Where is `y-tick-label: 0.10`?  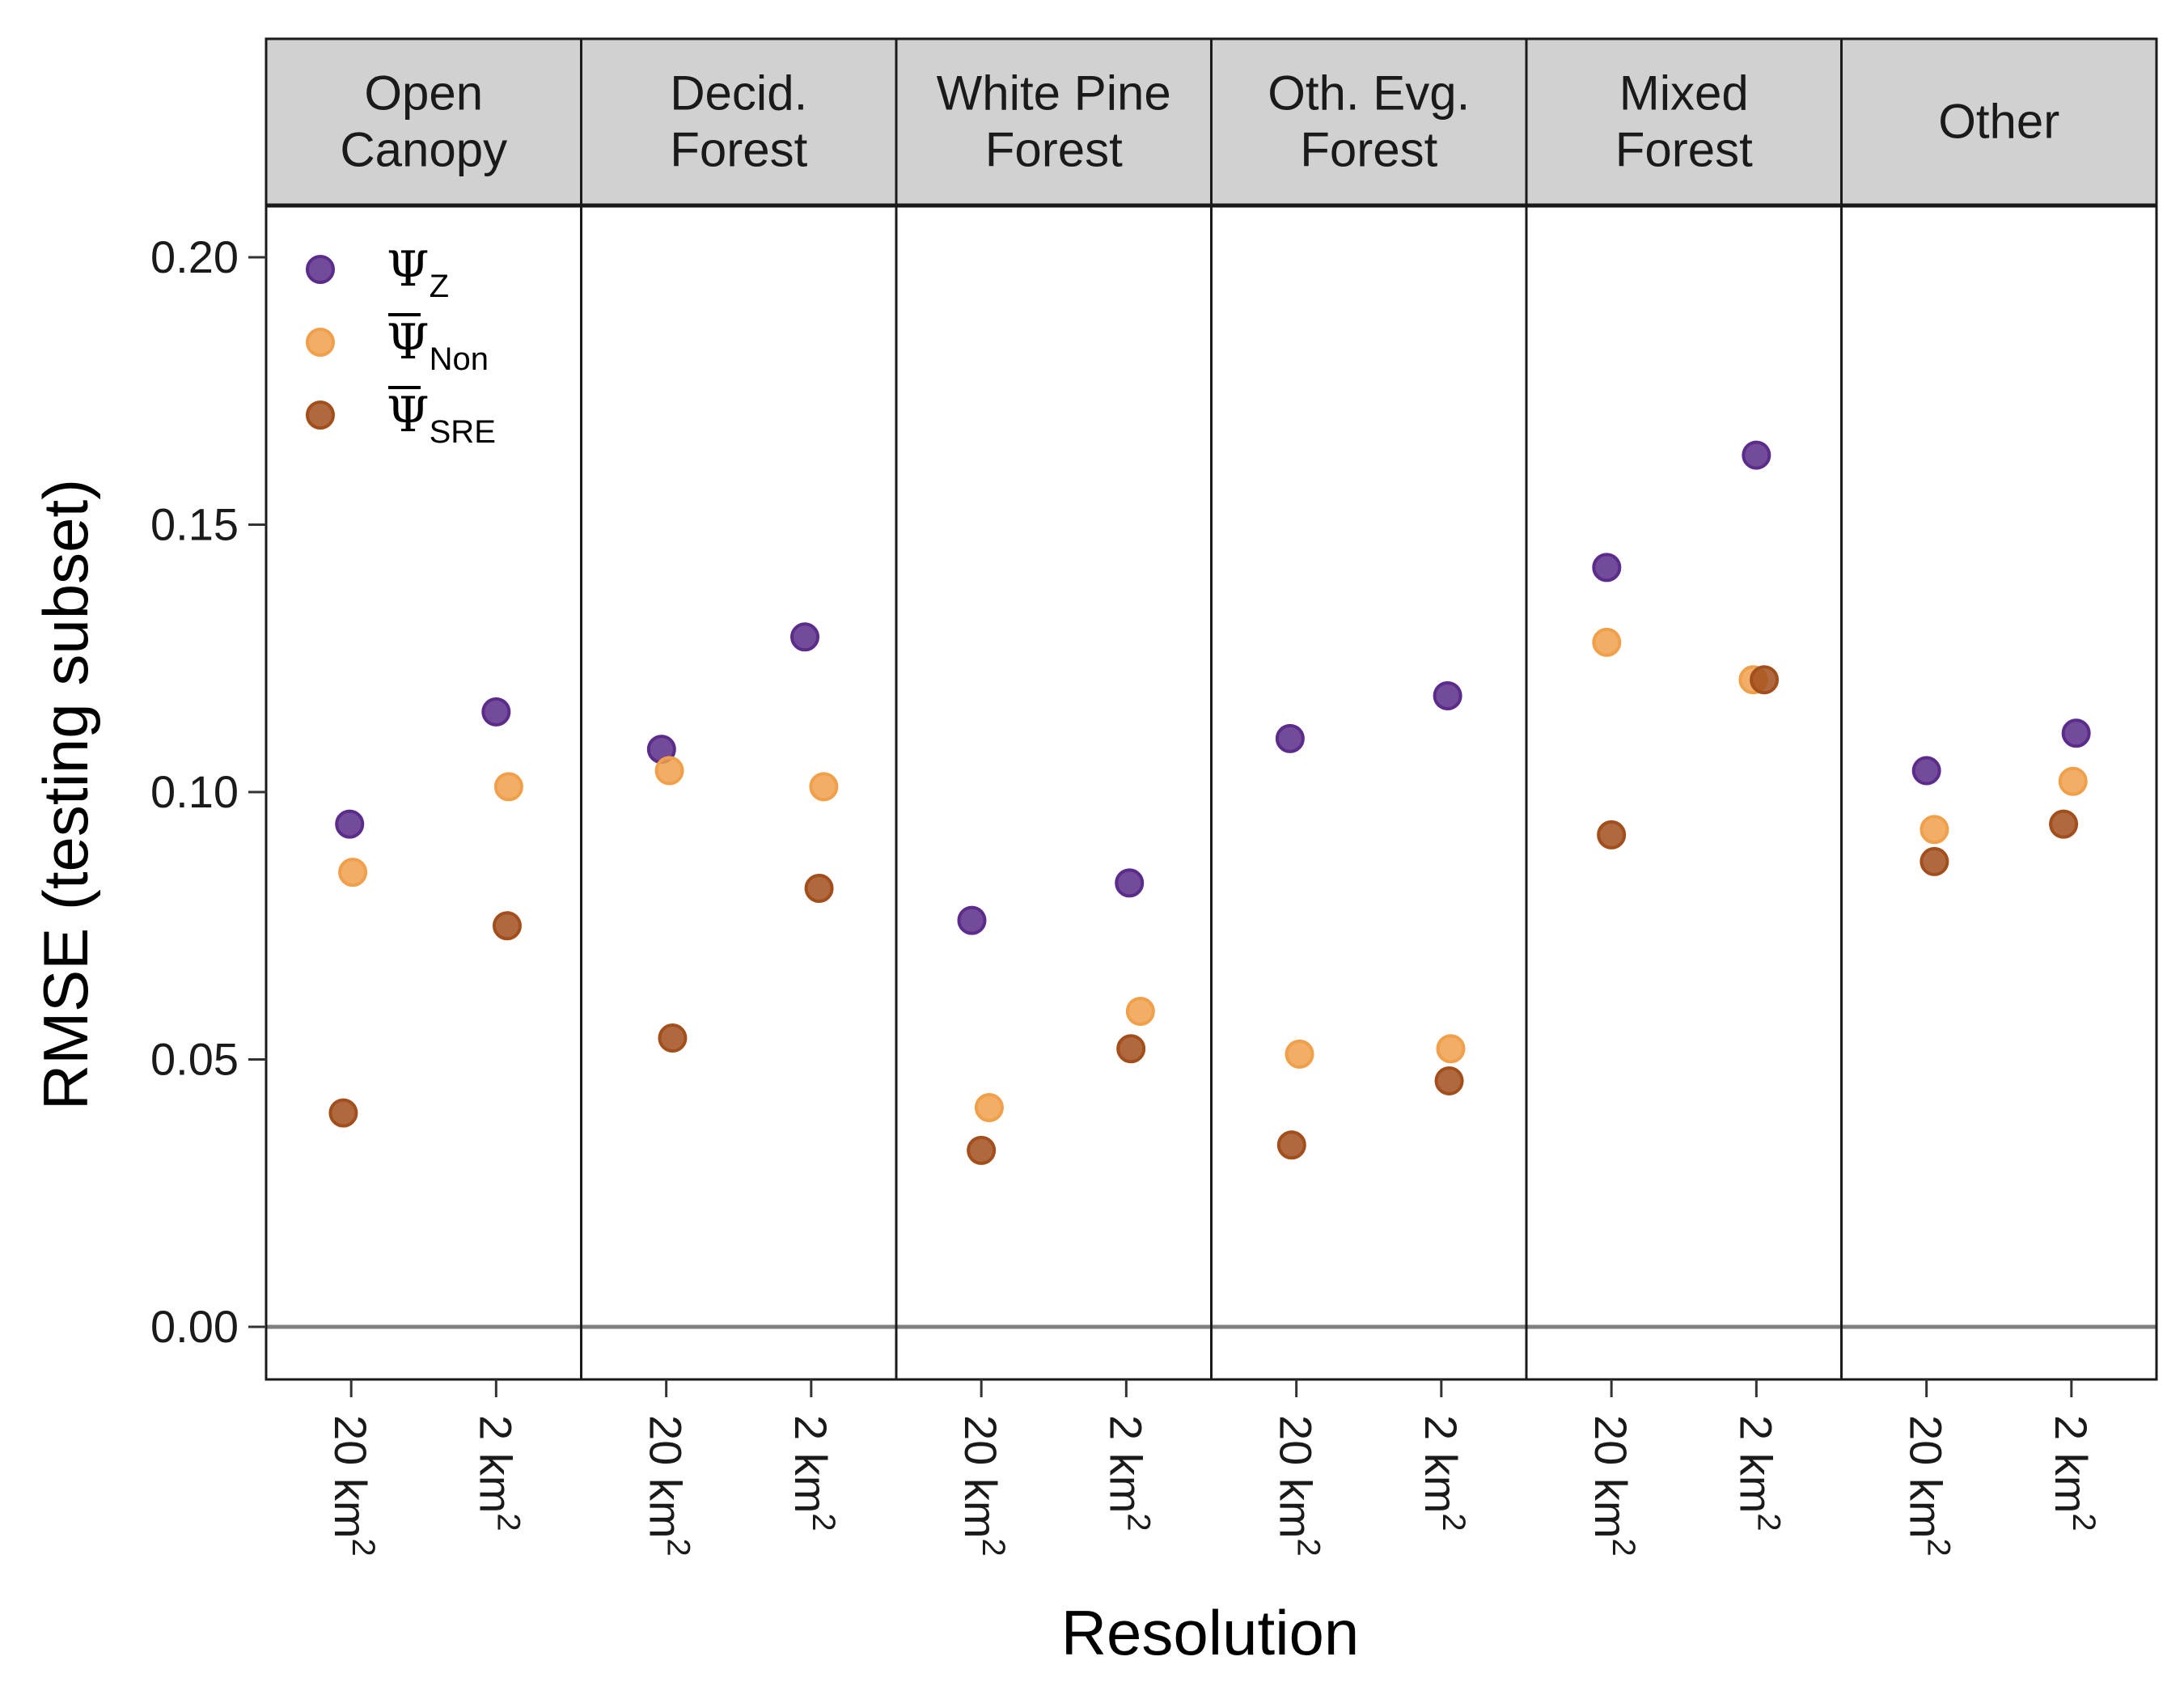
y-tick-label: 0.10 is located at coordinates (194, 791).